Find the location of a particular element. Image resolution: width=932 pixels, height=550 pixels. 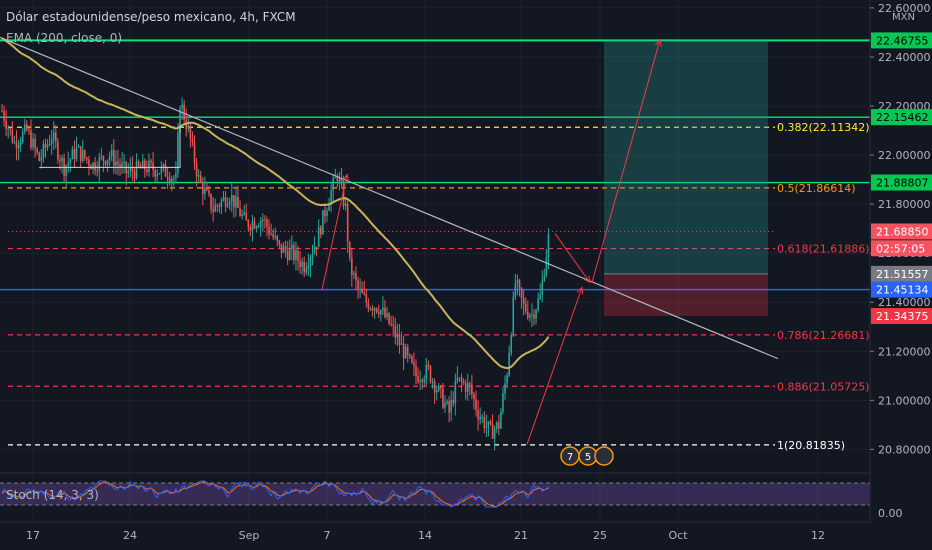

loss-zone is located at coordinates (686, 295).